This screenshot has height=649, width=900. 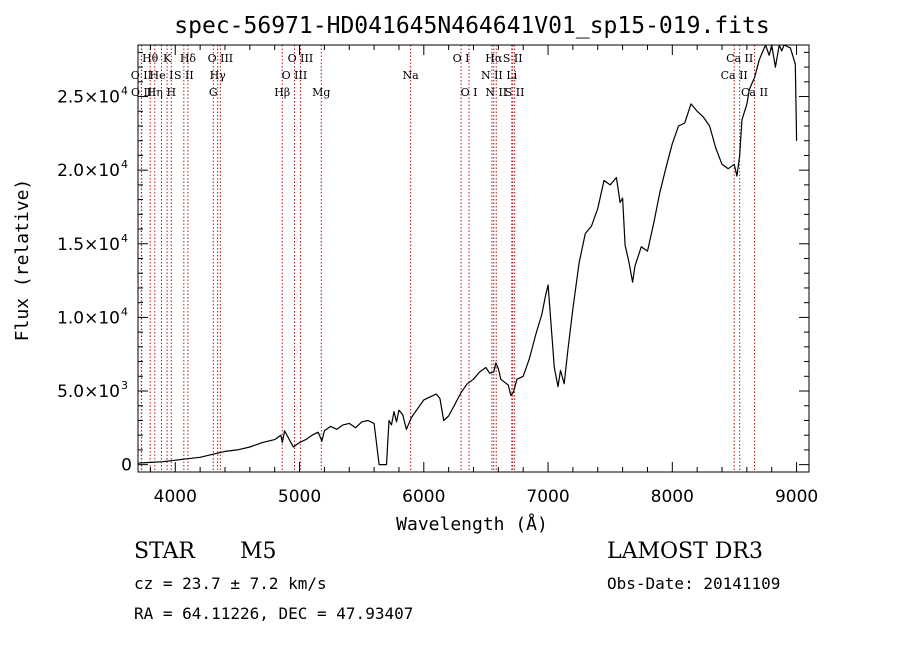 What do you see at coordinates (88, 171) in the screenshot?
I see `y-tick-label: 2.0×10` at bounding box center [88, 171].